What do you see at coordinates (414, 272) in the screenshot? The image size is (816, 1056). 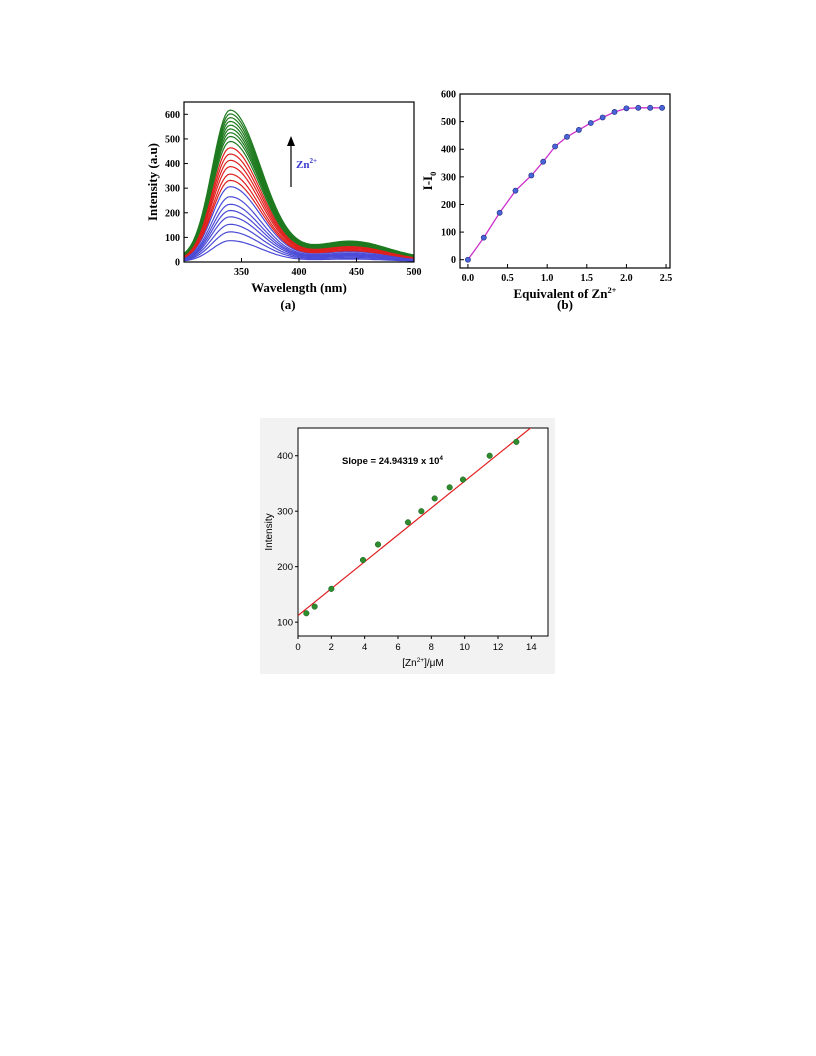 I see `chart-a-x-tick-label-3: 500` at bounding box center [414, 272].